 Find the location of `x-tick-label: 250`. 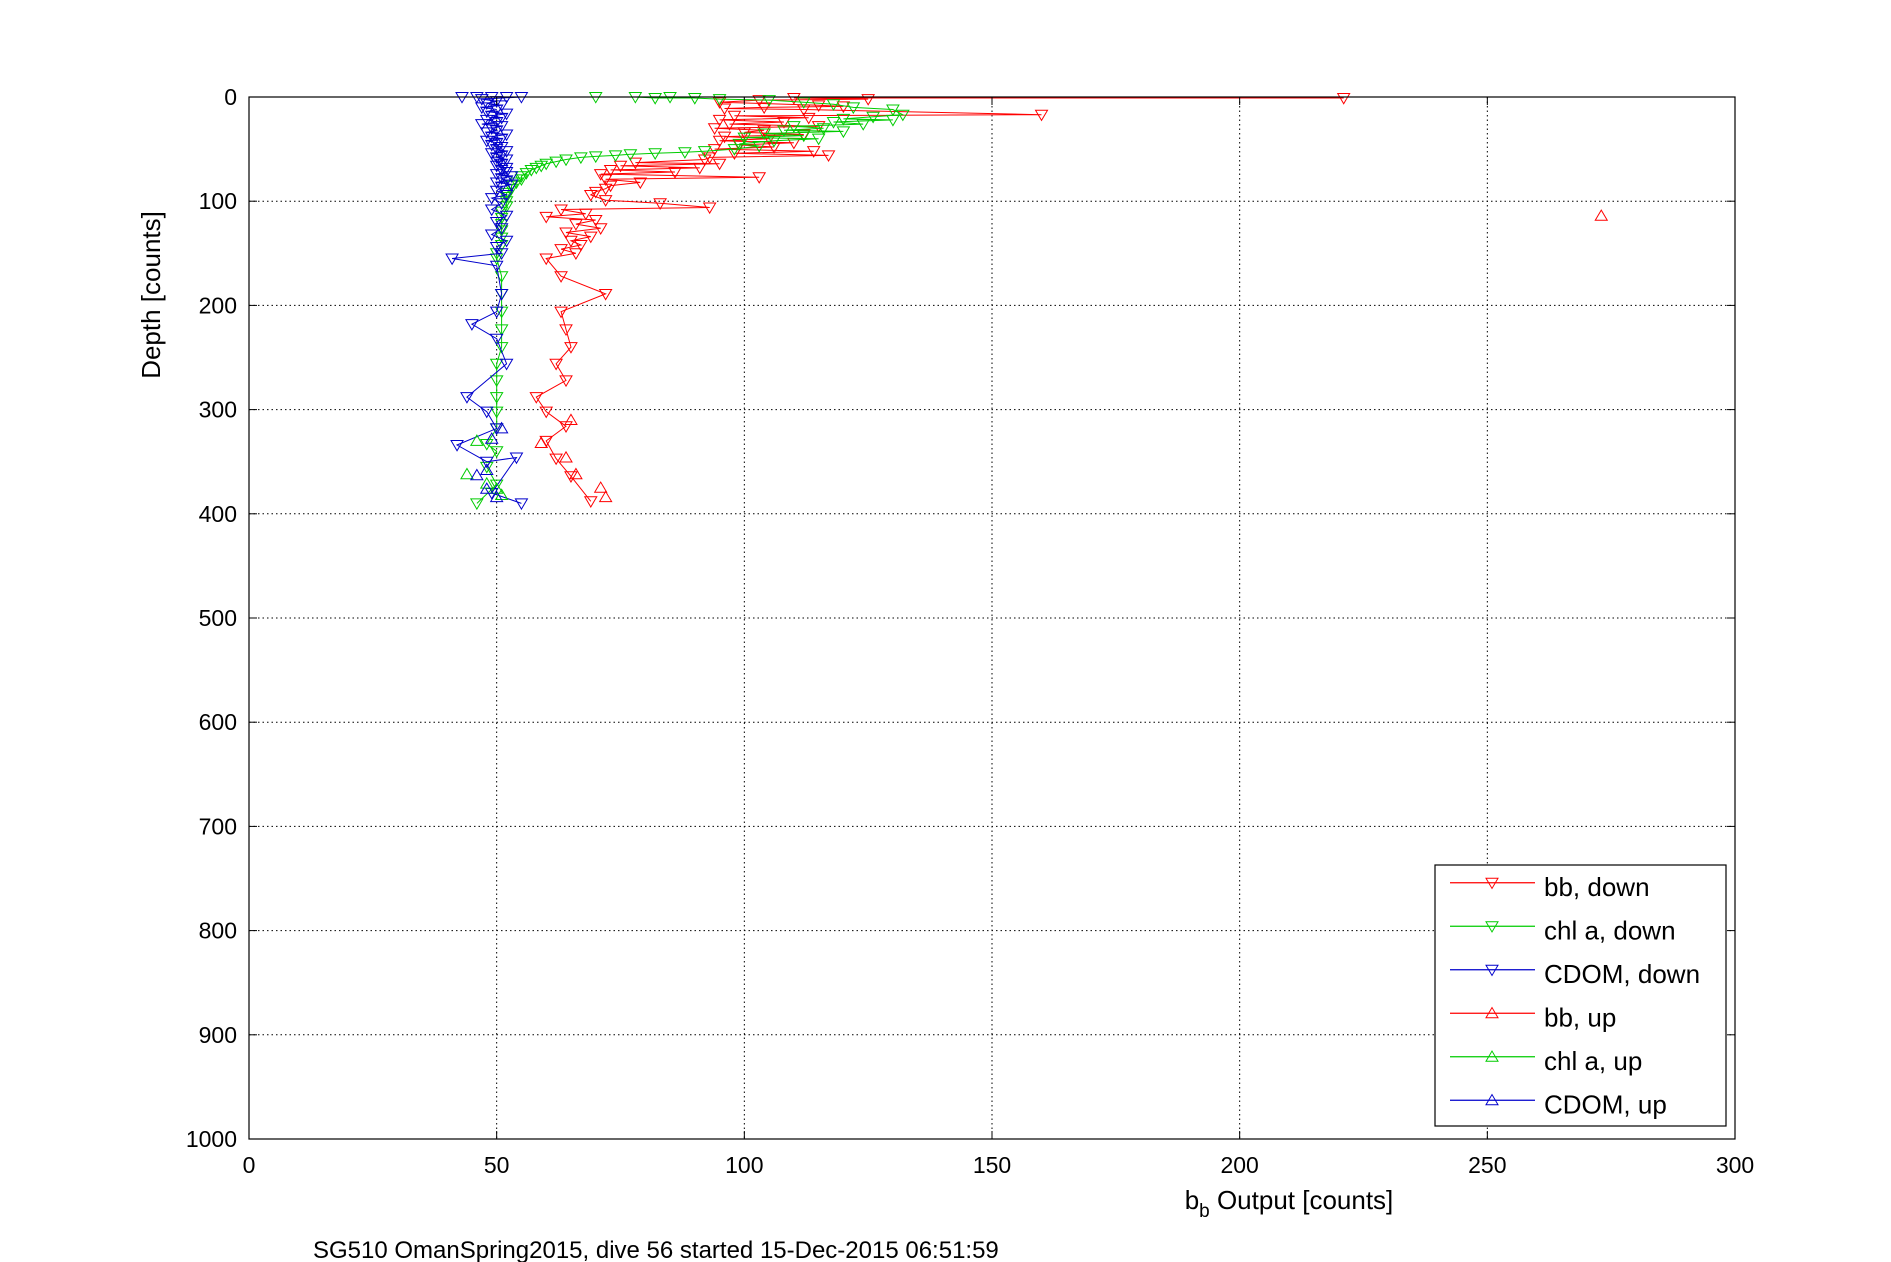

x-tick-label: 250 is located at coordinates (1487, 1165).